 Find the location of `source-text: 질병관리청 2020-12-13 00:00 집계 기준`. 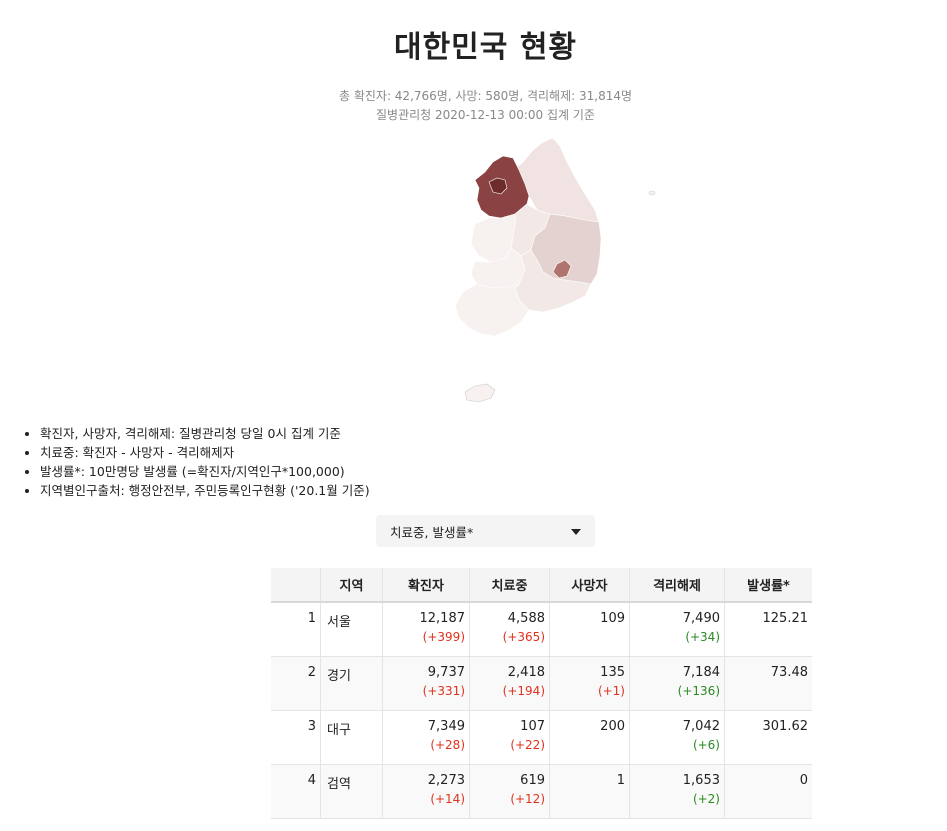

source-text: 질병관리청 2020-12-13 00:00 집계 기준 is located at coordinates (485, 115).